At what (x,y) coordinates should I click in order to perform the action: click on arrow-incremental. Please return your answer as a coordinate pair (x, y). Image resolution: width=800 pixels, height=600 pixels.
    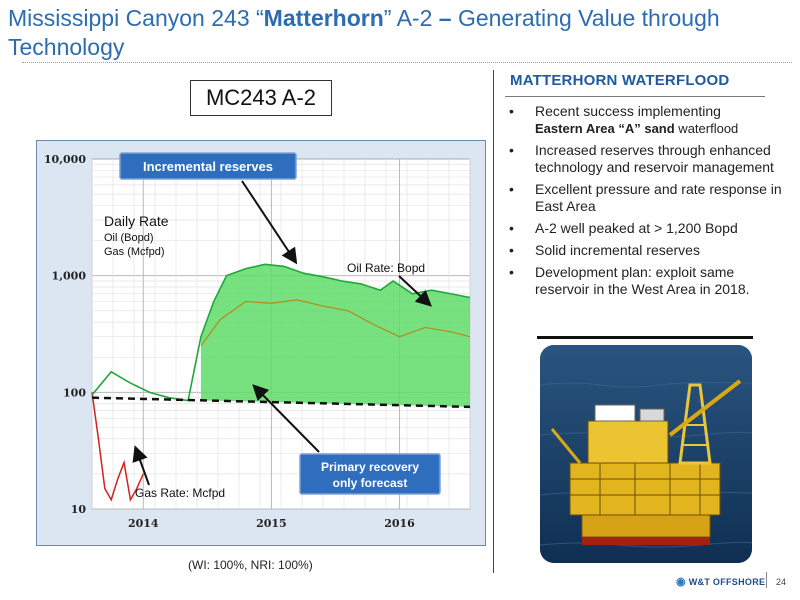
    Looking at the image, I should click on (269, 222).